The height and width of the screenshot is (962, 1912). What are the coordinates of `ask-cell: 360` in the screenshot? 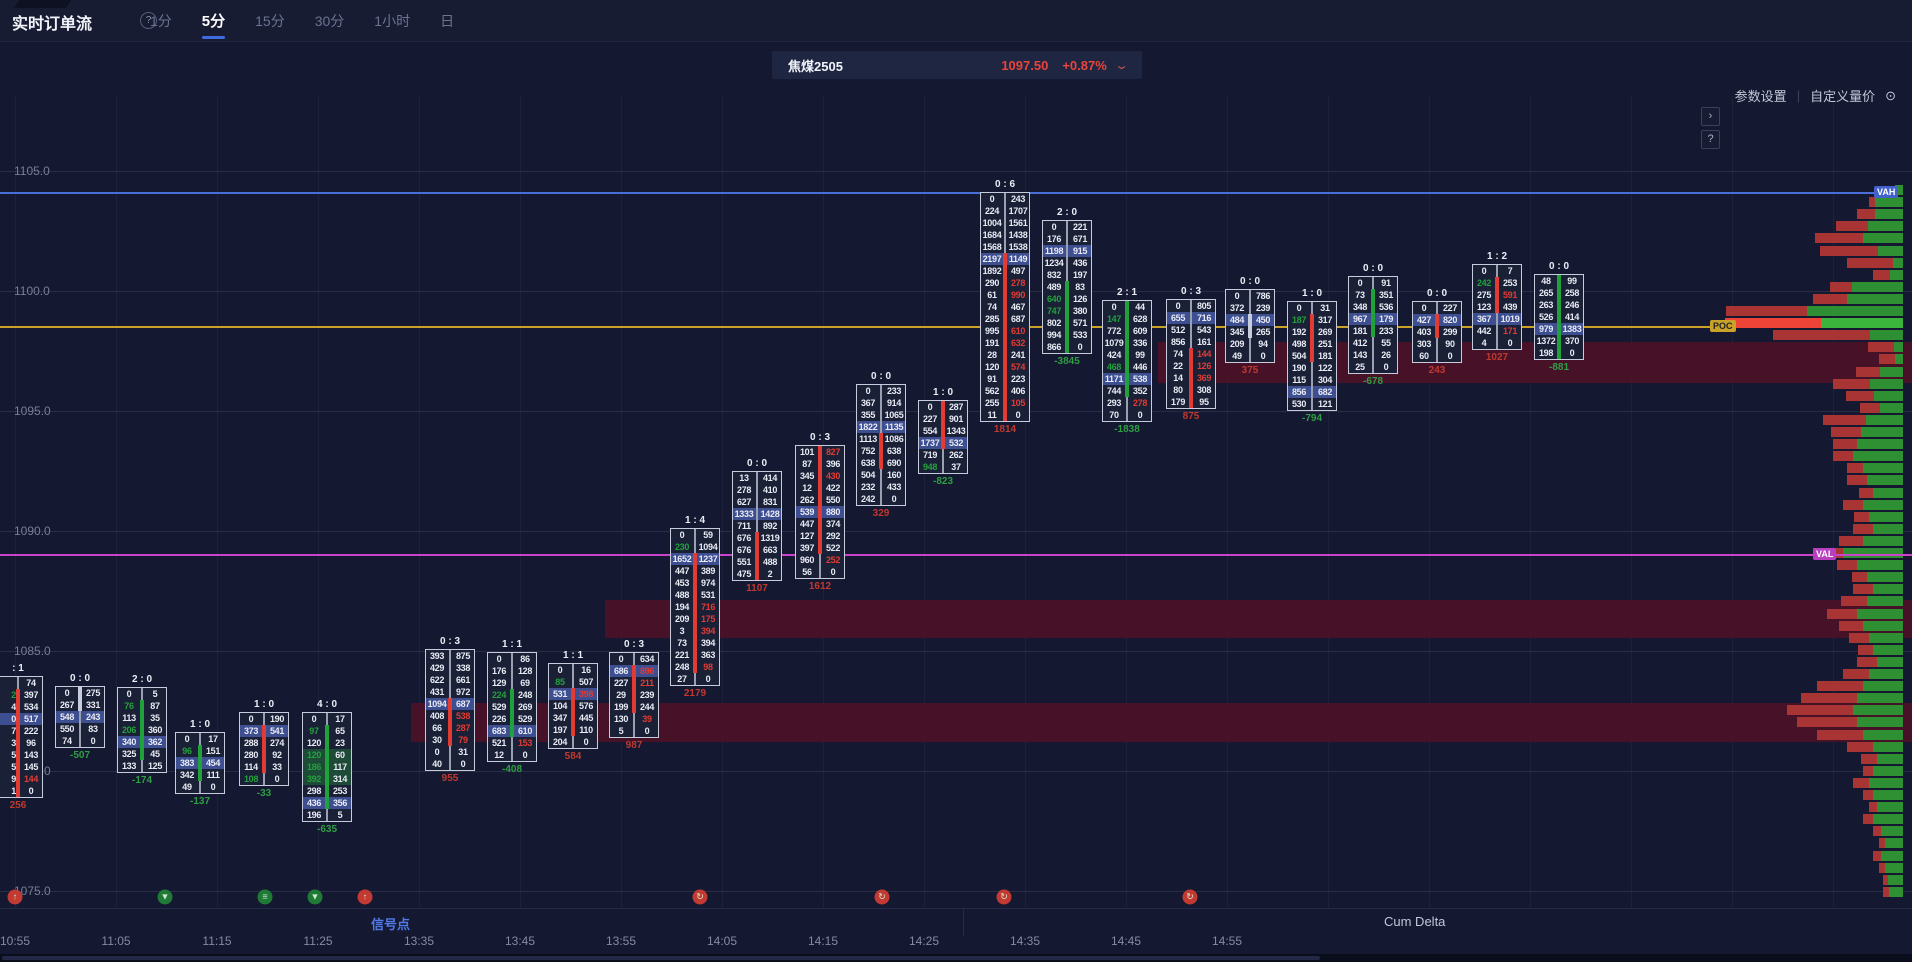 It's located at (155, 730).